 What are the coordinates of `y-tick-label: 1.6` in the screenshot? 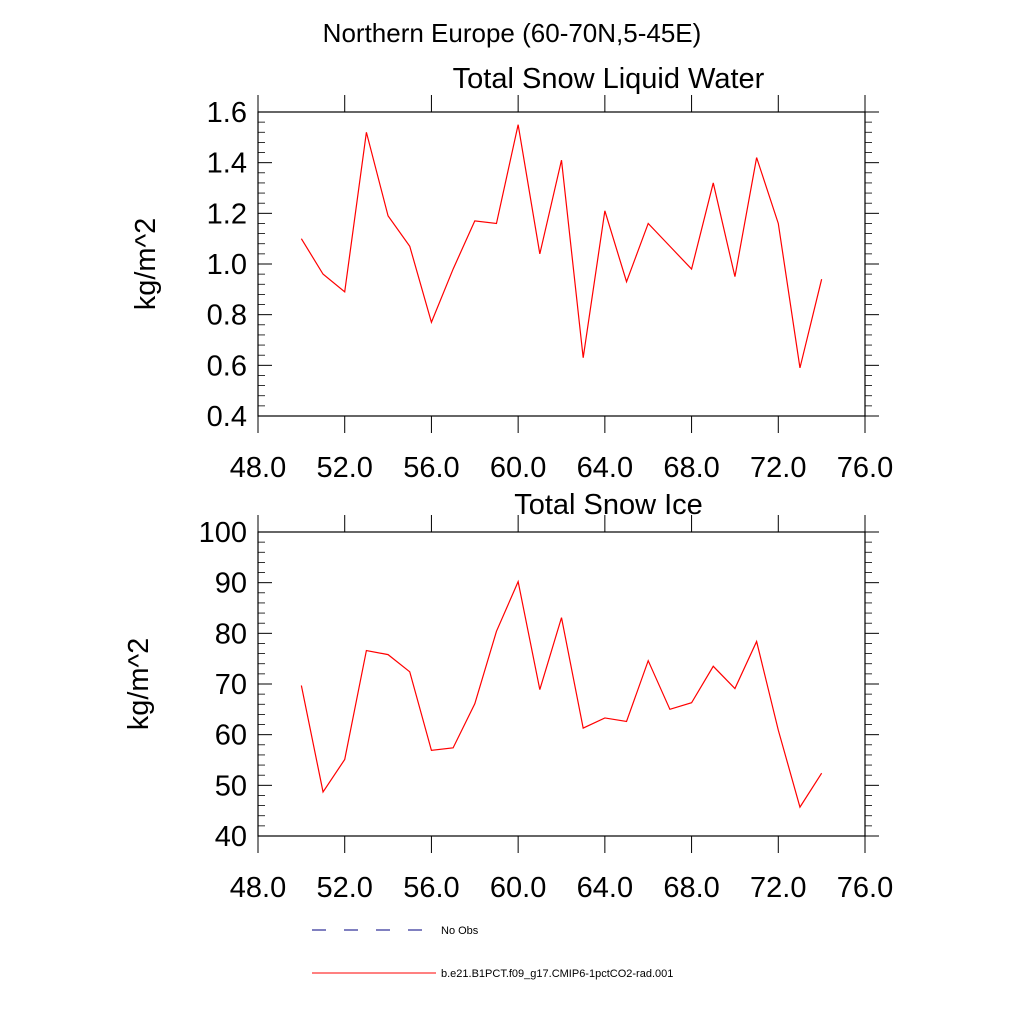 It's located at (227, 113).